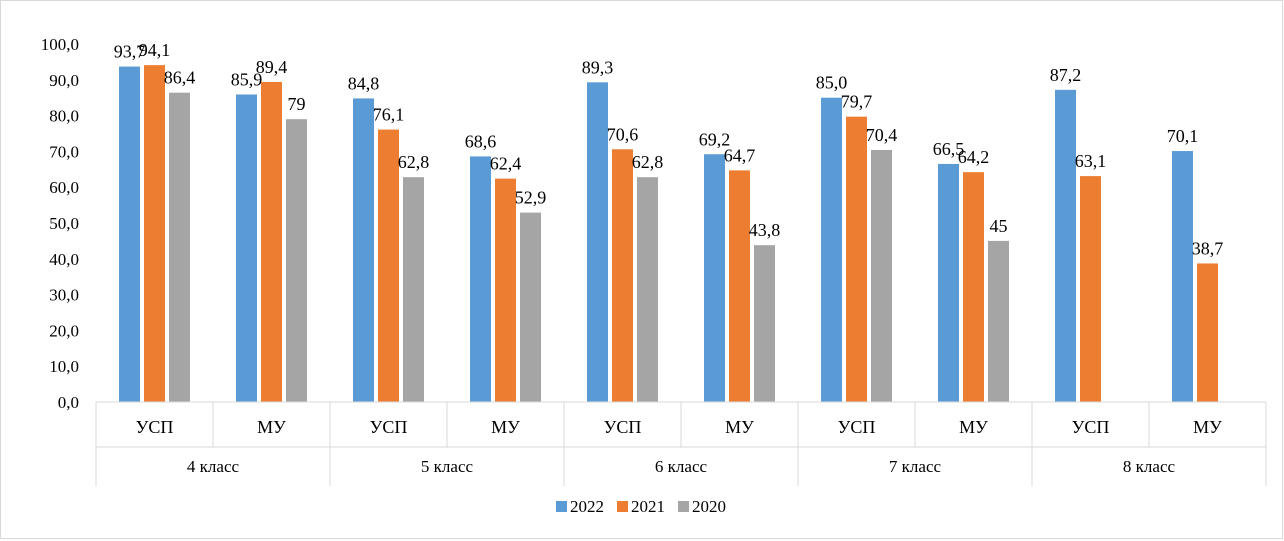 Image resolution: width=1284 pixels, height=541 pixels. Describe the element at coordinates (64, 116) in the screenshot. I see `y-tick-label: 80,0` at that location.